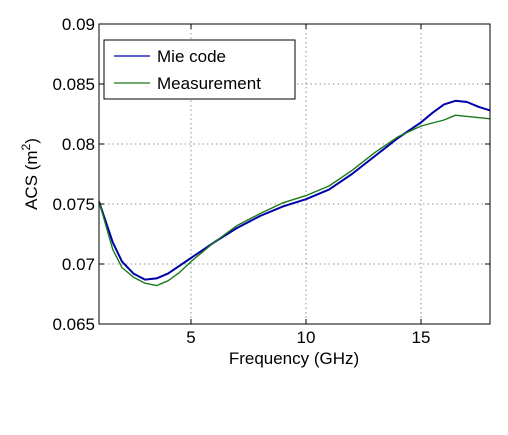  I want to click on y-axis-label: ACS (m2), so click(30, 174).